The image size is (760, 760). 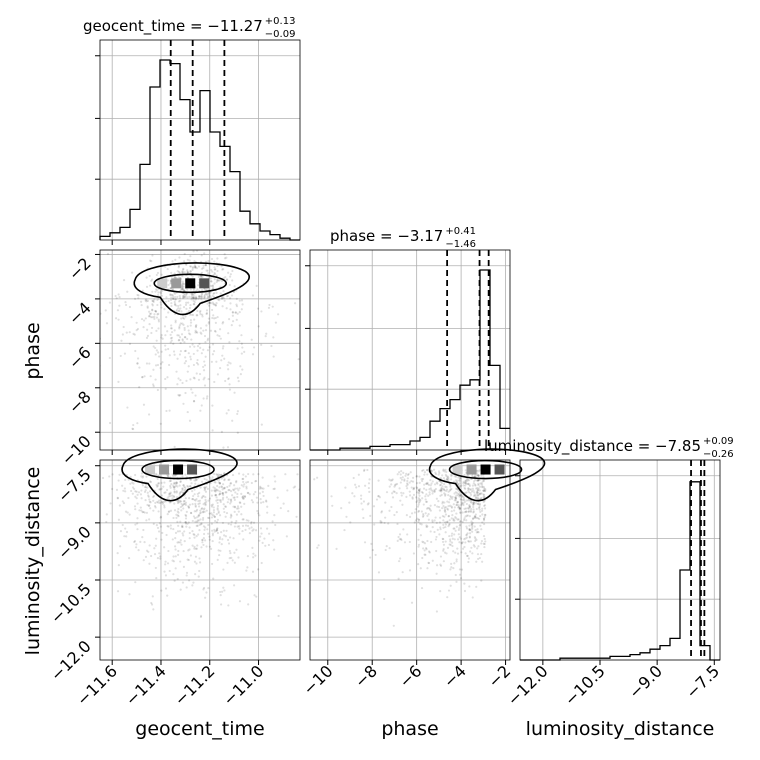 What do you see at coordinates (460, 244) in the screenshot?
I see `svg-text: −1.46` at bounding box center [460, 244].